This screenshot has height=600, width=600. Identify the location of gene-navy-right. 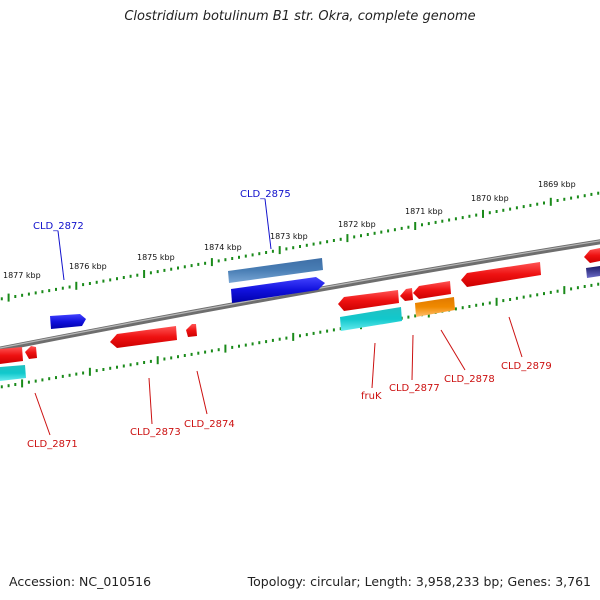
(593, 272).